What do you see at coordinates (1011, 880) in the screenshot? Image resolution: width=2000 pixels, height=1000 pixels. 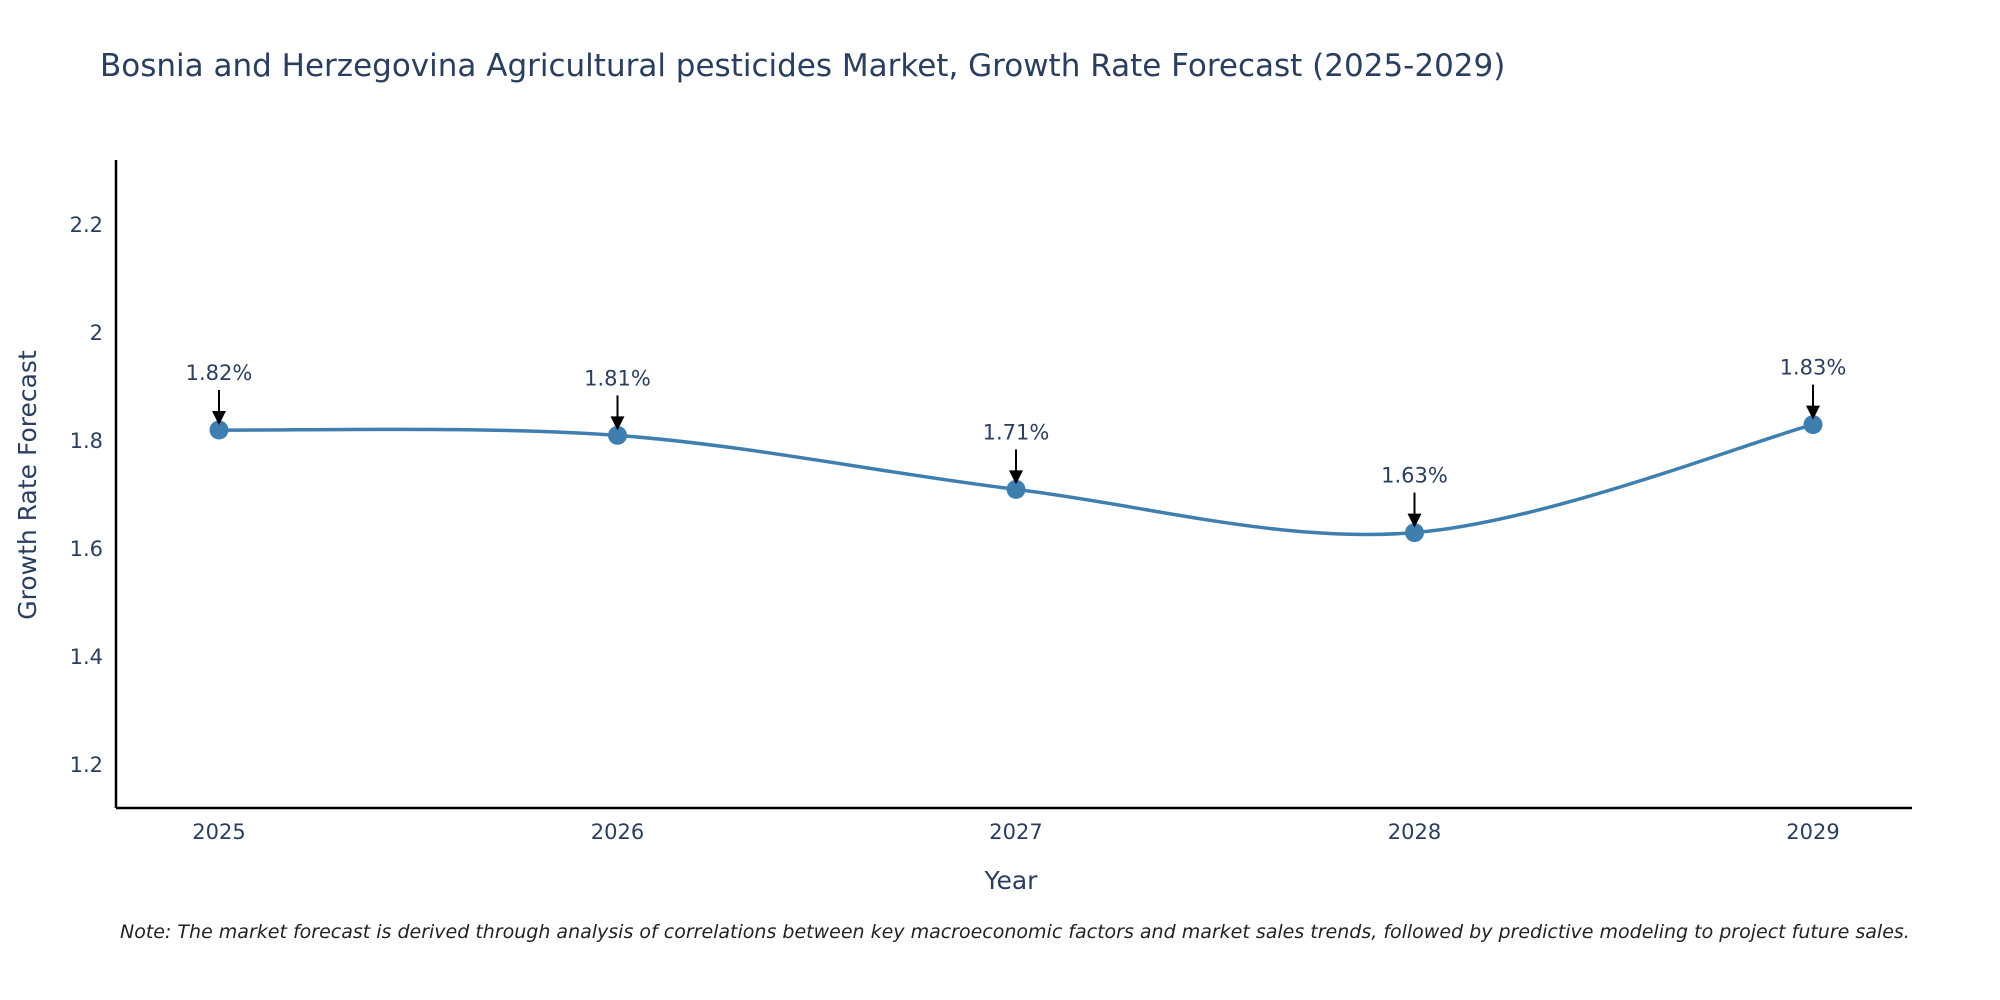 I see `x-axis-title: Year` at bounding box center [1011, 880].